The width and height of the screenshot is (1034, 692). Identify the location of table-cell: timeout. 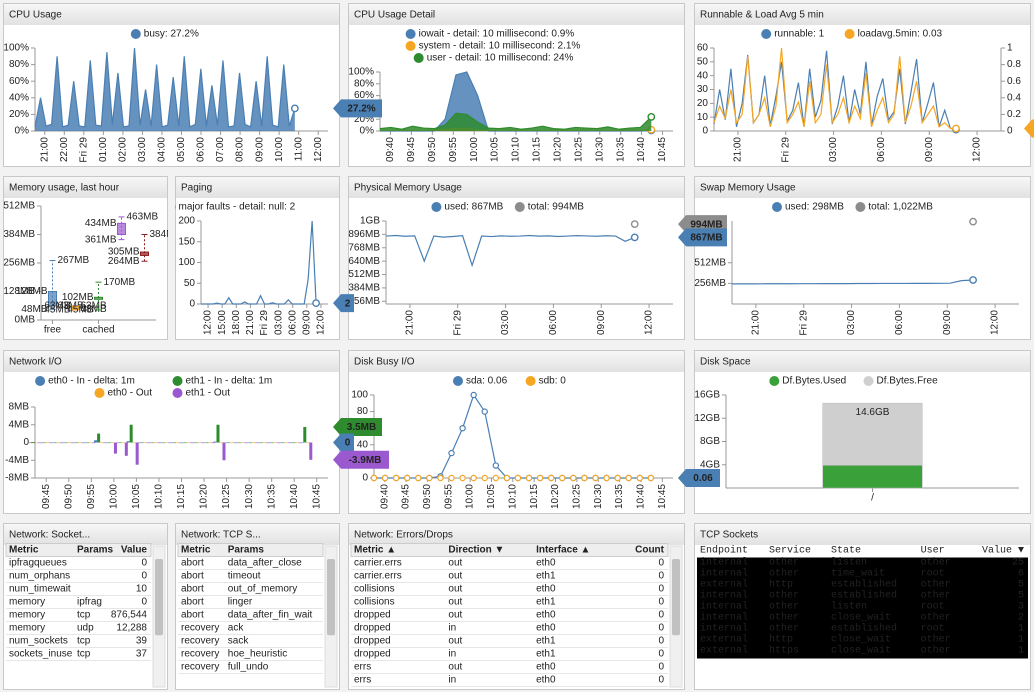
(244, 576).